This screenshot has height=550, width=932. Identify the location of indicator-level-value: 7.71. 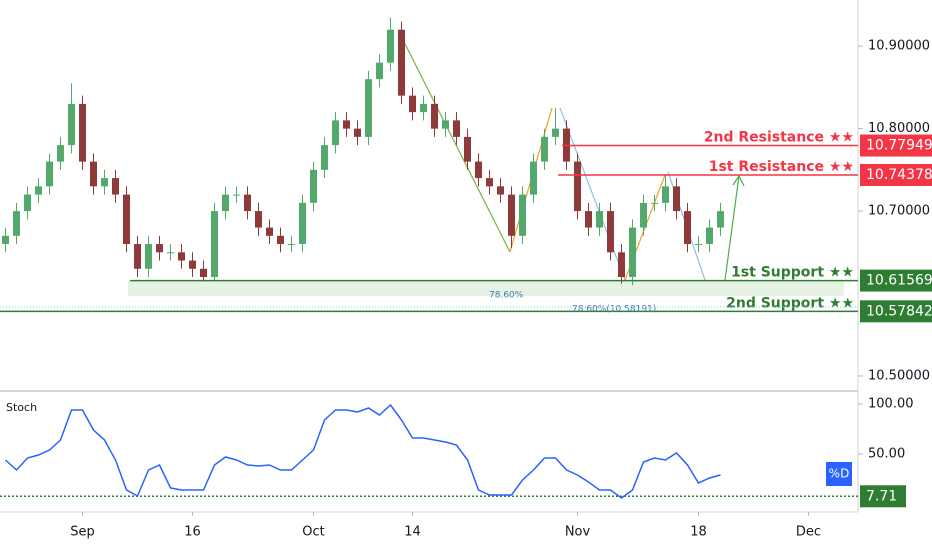
(881, 496).